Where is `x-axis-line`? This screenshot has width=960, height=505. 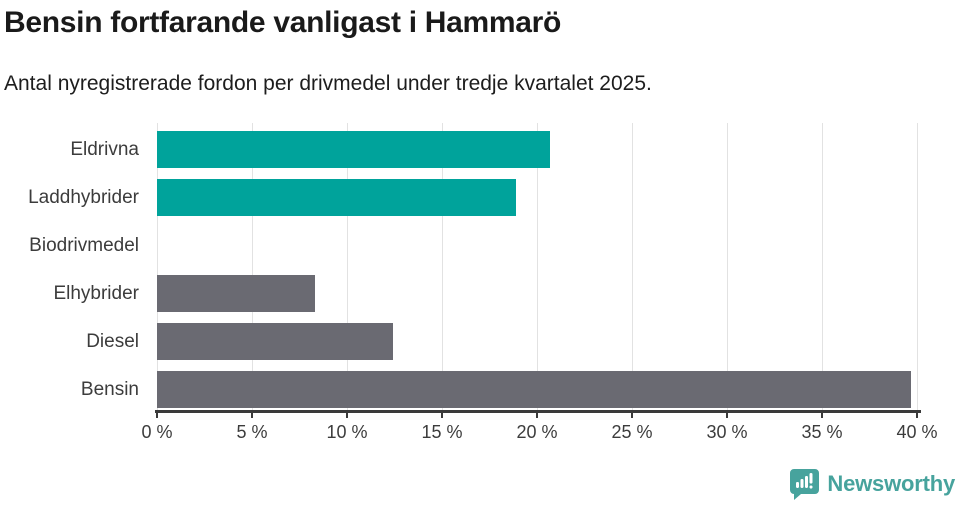
x-axis-line is located at coordinates (538, 411).